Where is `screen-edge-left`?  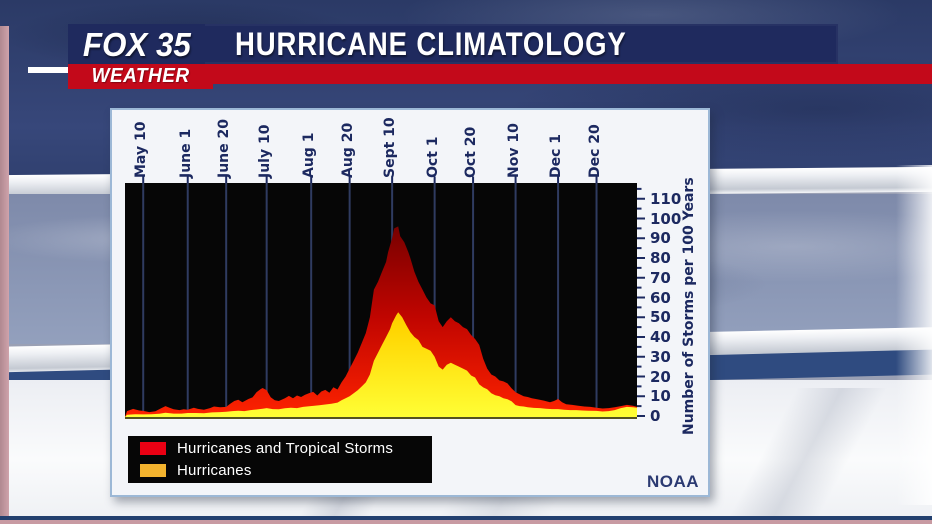 screen-edge-left is located at coordinates (4, 275).